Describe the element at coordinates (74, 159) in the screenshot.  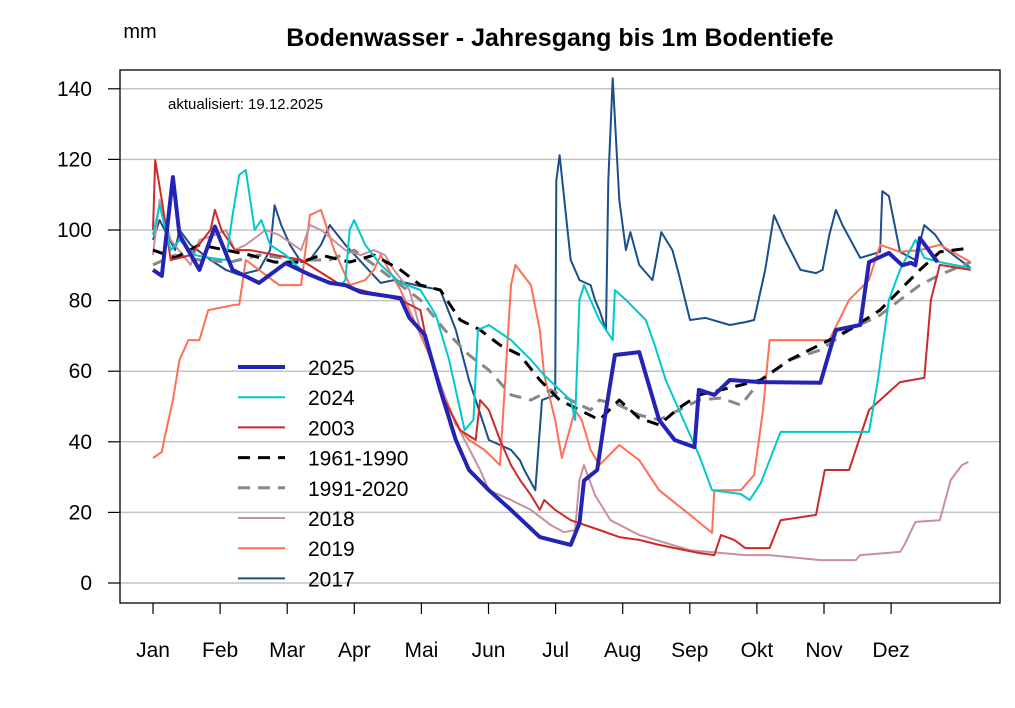
I see `y-tick-label: 120` at that location.